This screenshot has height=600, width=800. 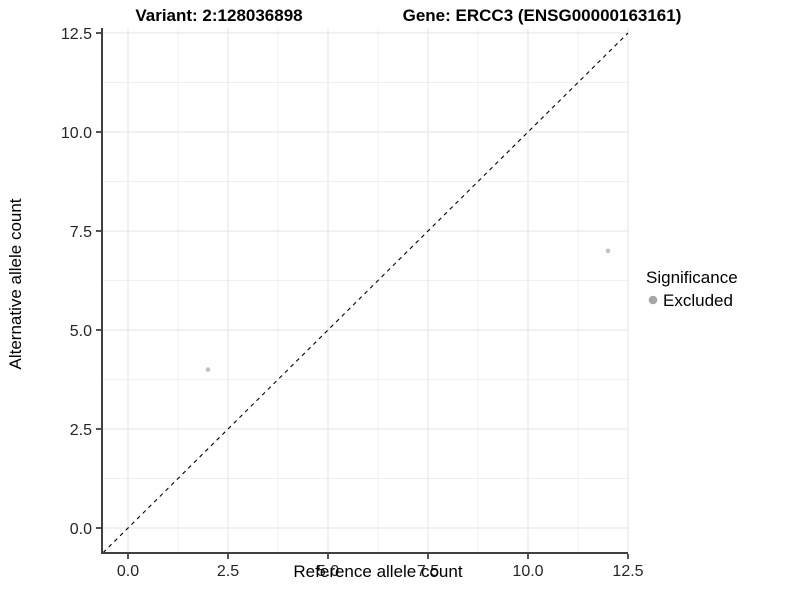 What do you see at coordinates (698, 300) in the screenshot?
I see `legend-entry-label: Excluded` at bounding box center [698, 300].